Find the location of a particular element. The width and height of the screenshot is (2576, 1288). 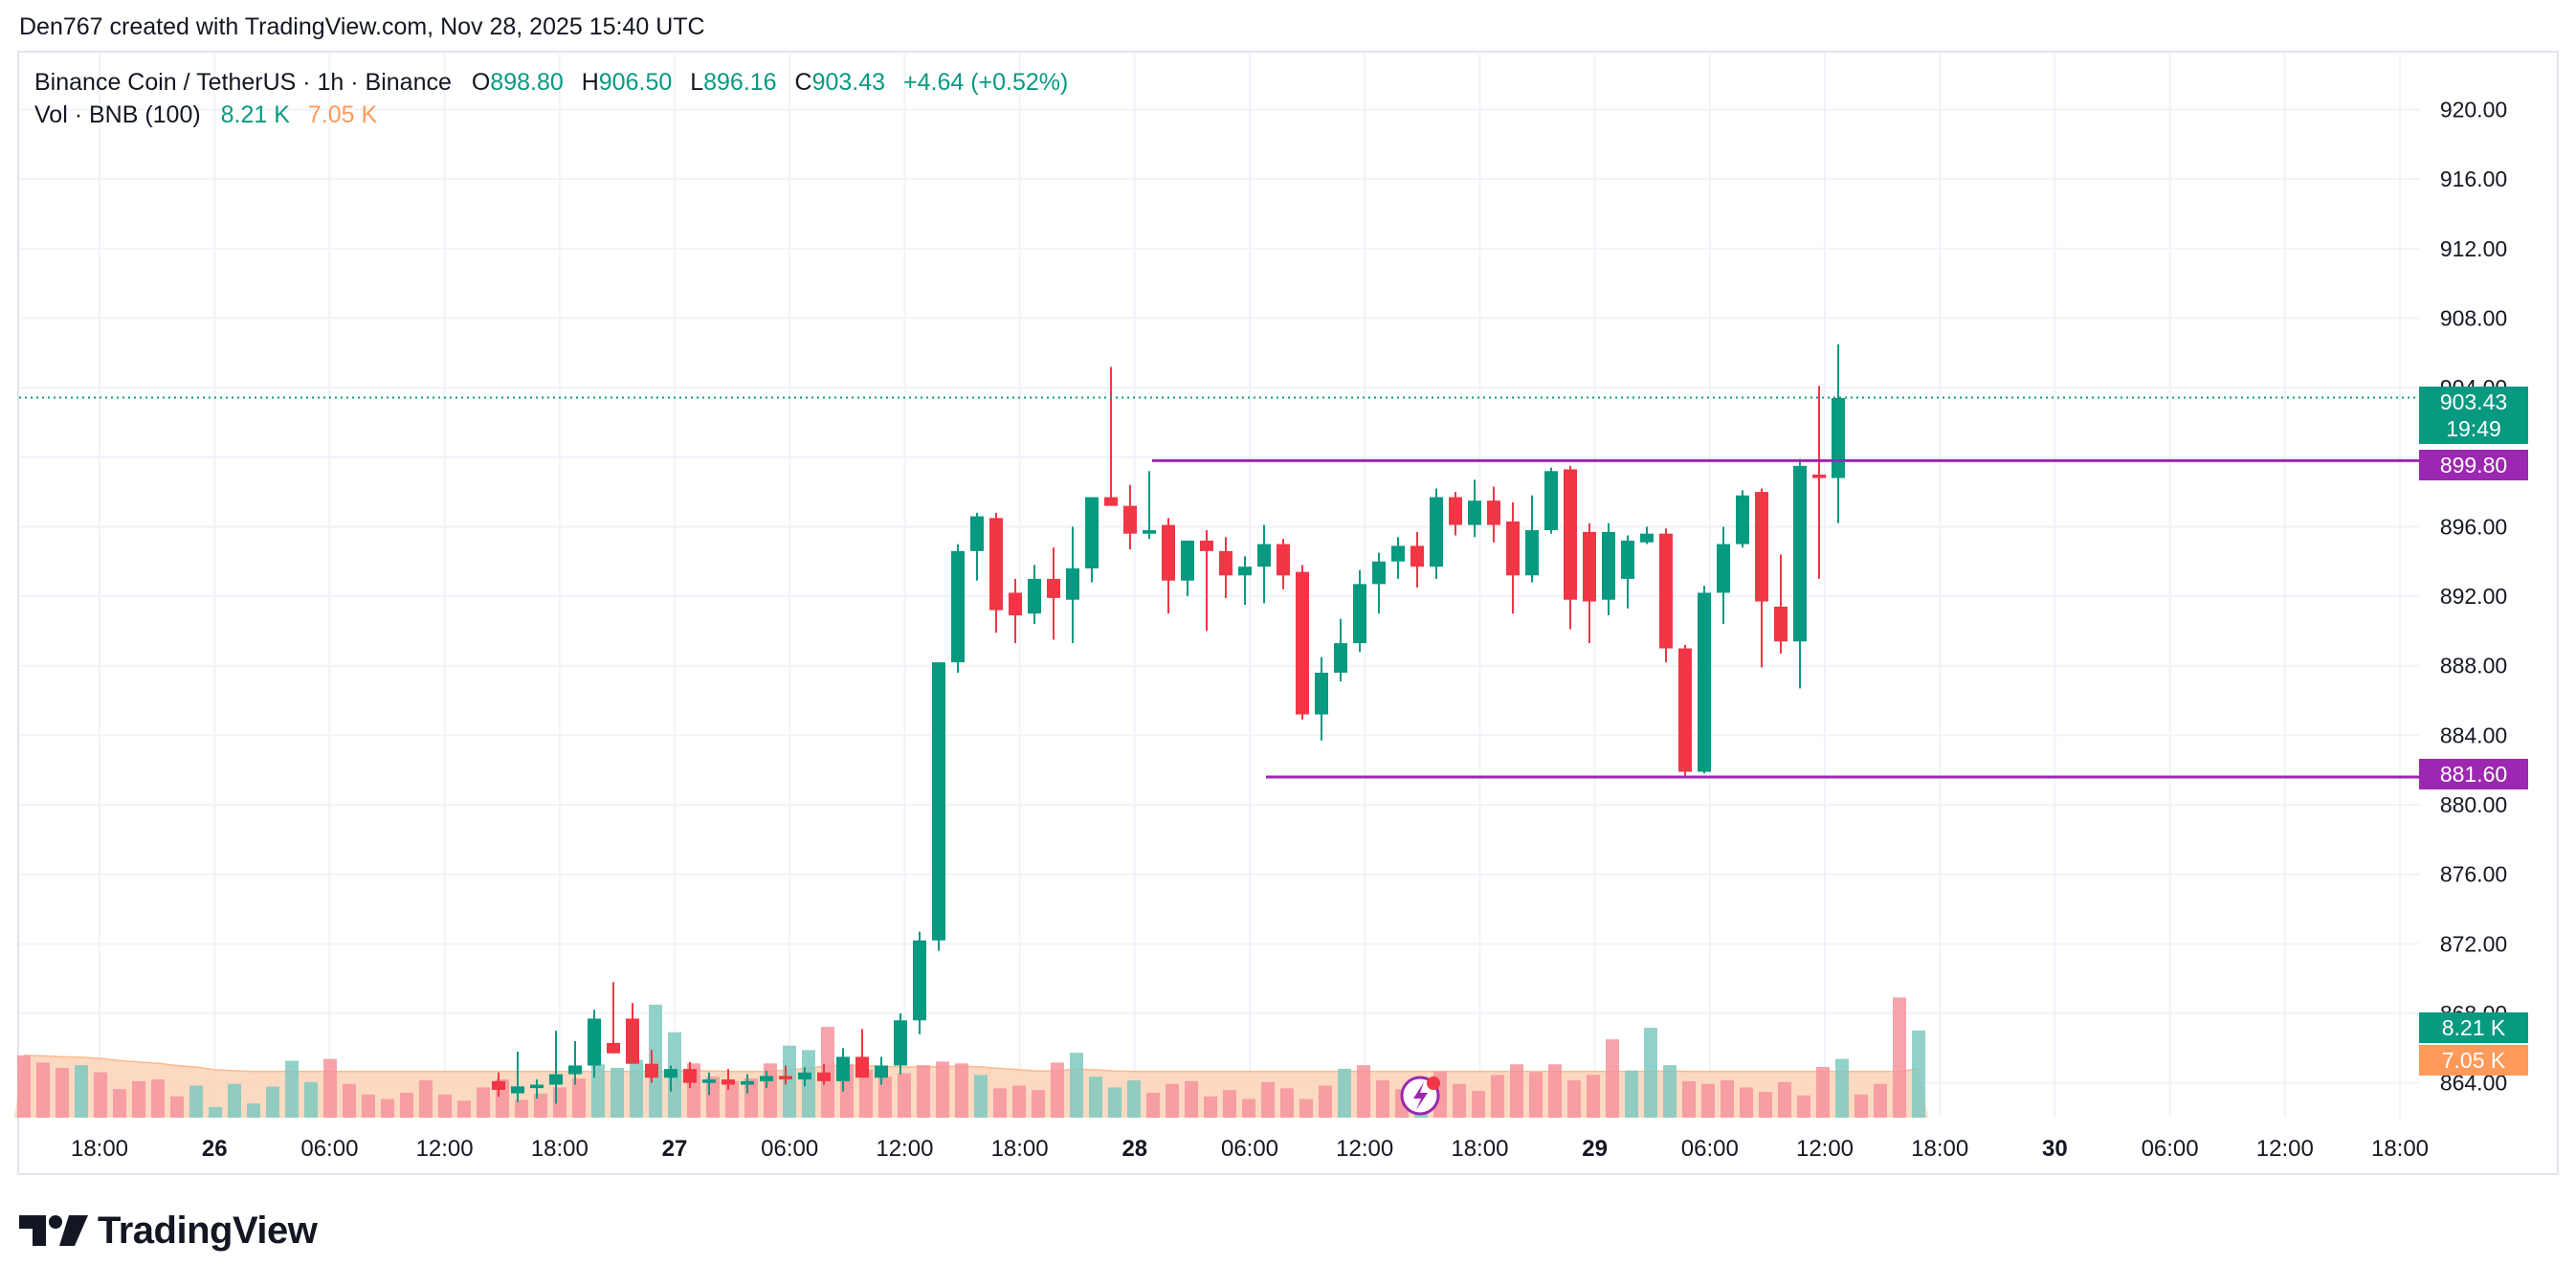

time-tick-label: 29 is located at coordinates (1595, 1149).